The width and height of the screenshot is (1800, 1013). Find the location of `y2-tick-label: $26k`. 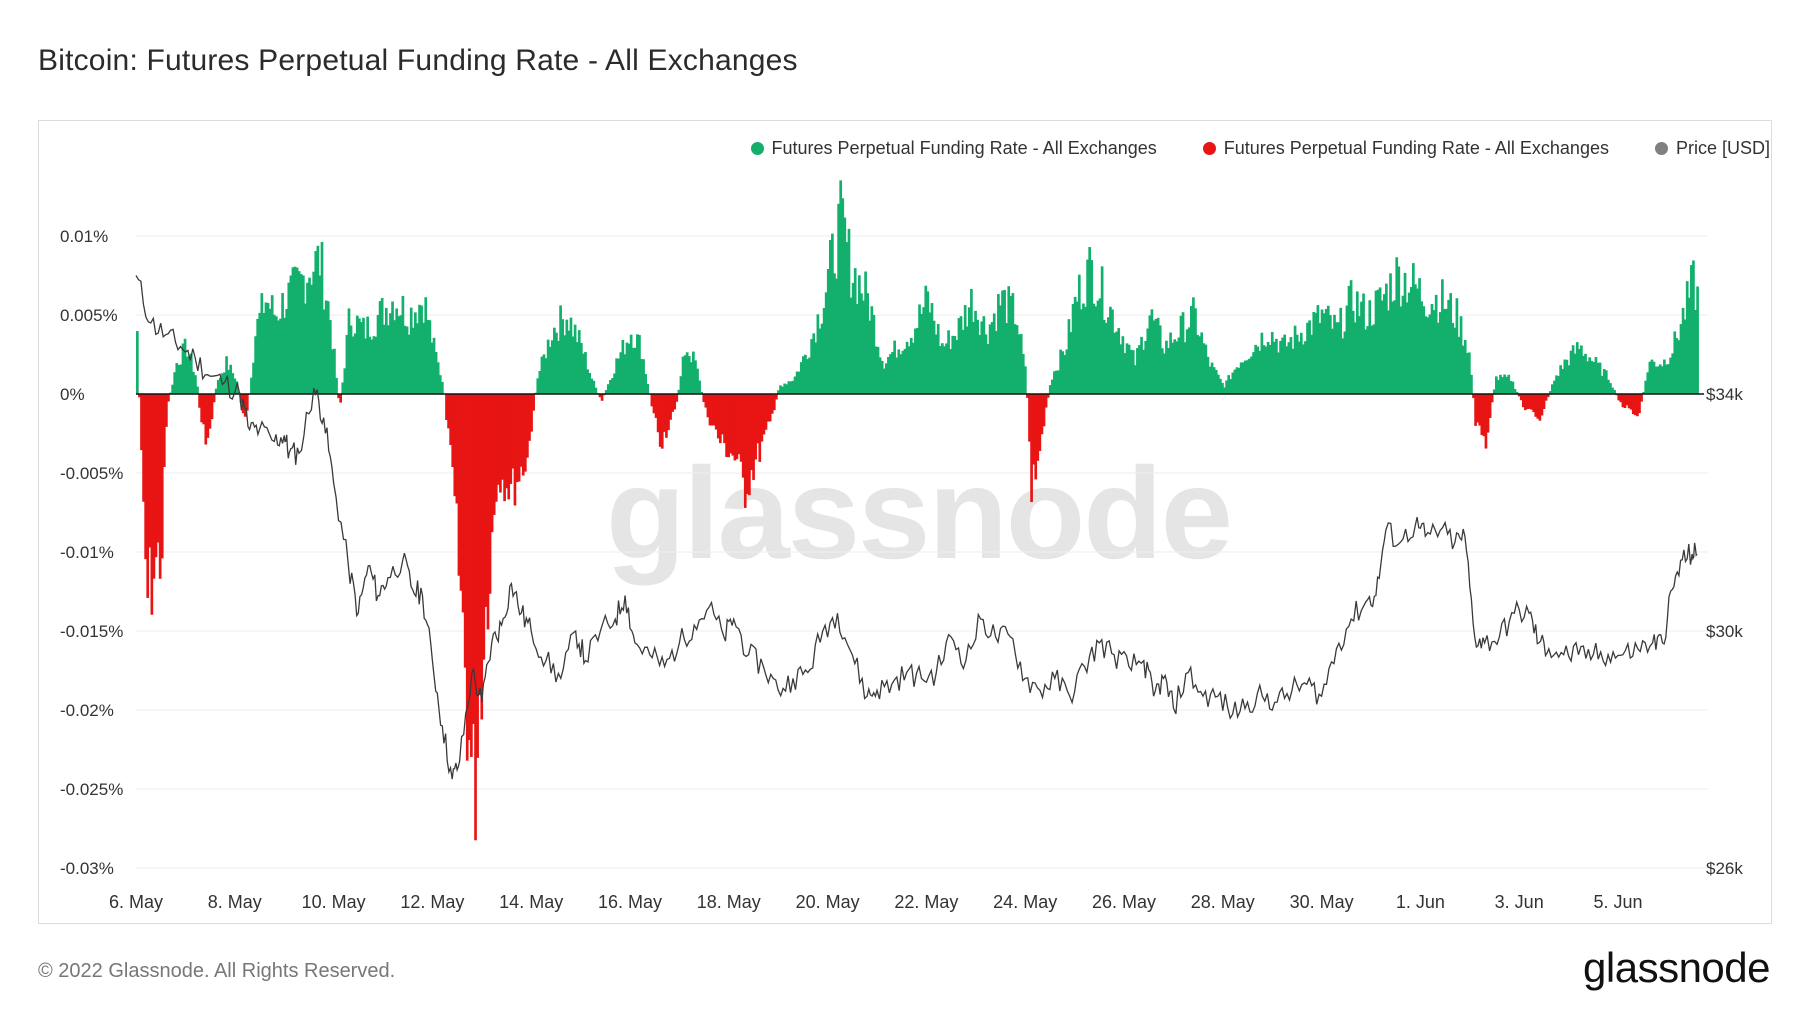

y2-tick-label: $26k is located at coordinates (1724, 868).